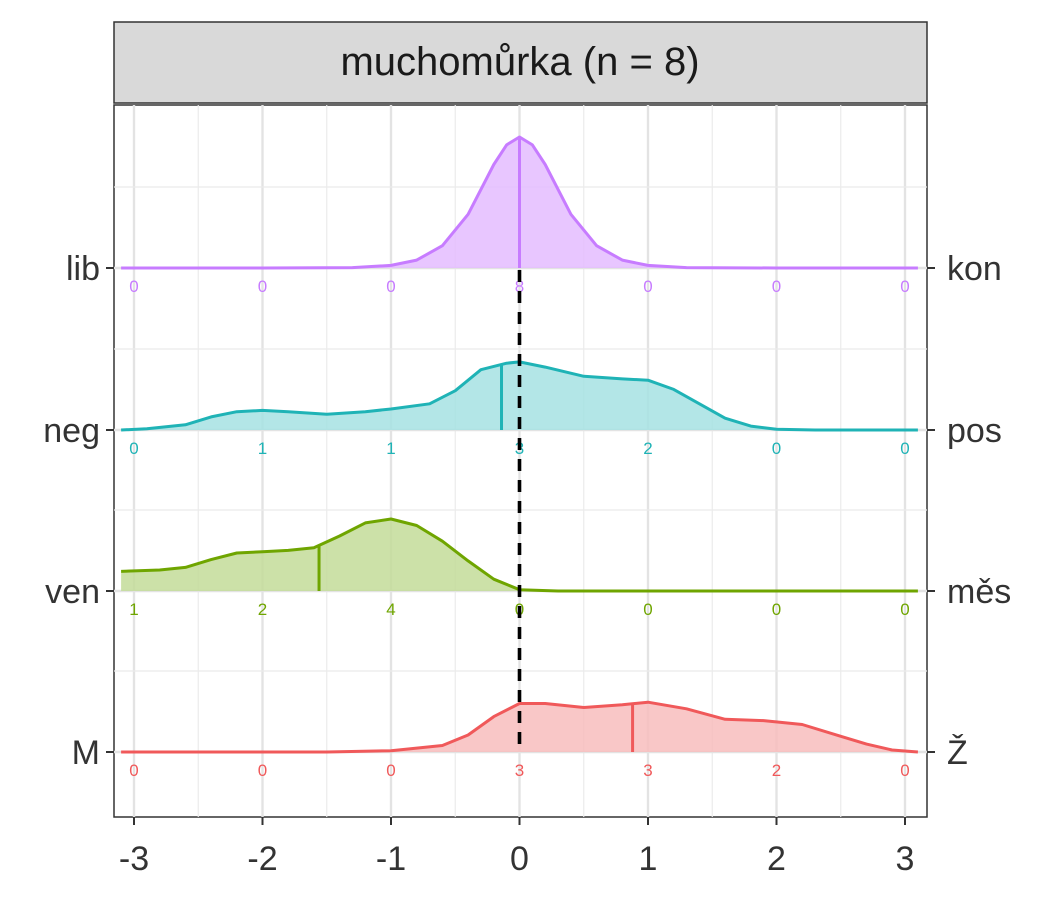 The height and width of the screenshot is (900, 1050). Describe the element at coordinates (391, 859) in the screenshot. I see `x-tick-label: -1` at that location.